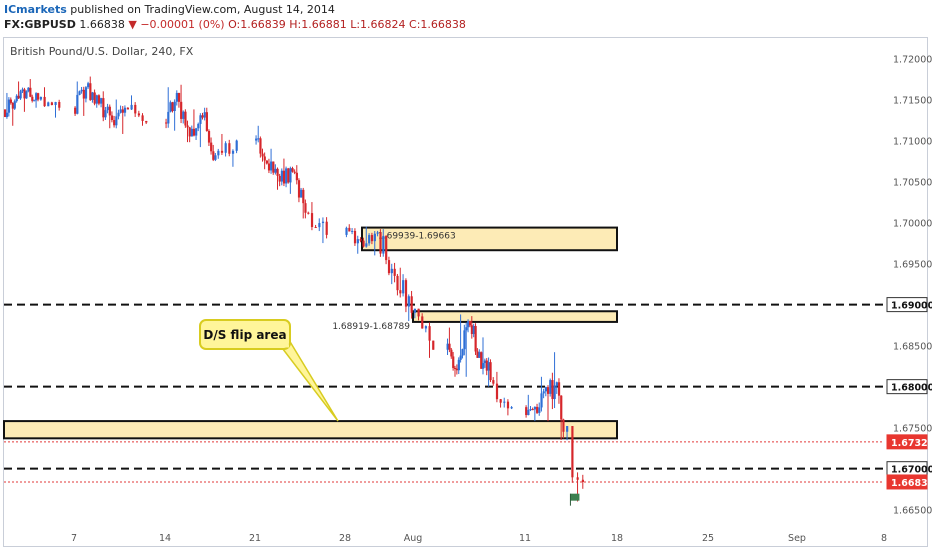  I want to click on time-axis-tick-label: Sep, so click(797, 538).